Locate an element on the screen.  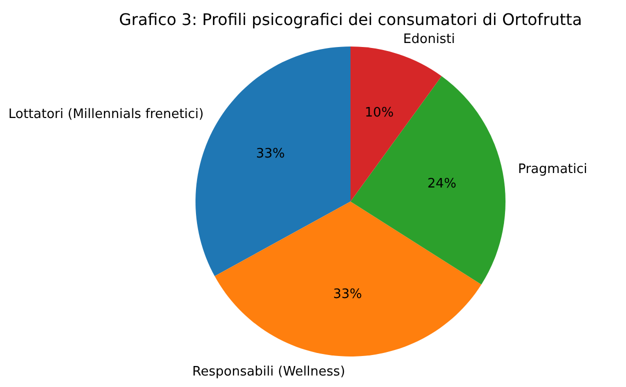
slice-label: Edonisti is located at coordinates (429, 39).